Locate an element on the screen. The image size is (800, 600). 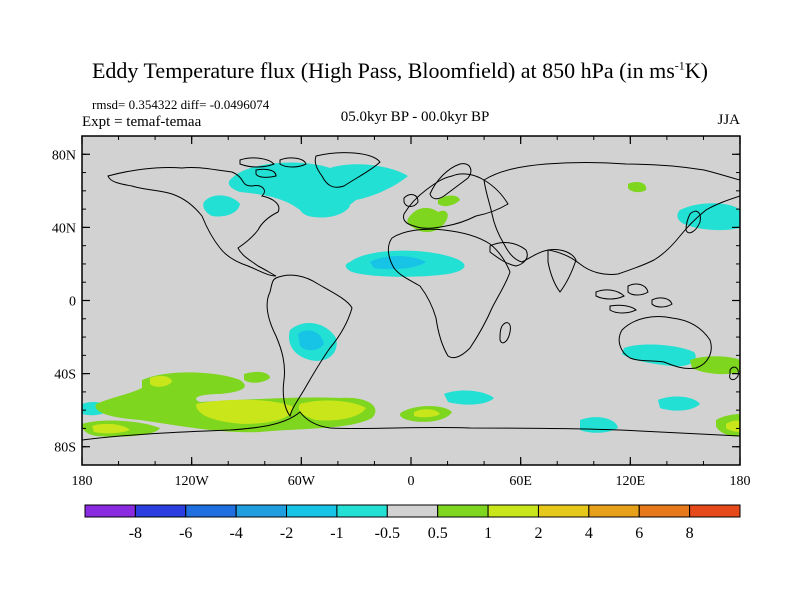
coastline-australia is located at coordinates (665, 342).